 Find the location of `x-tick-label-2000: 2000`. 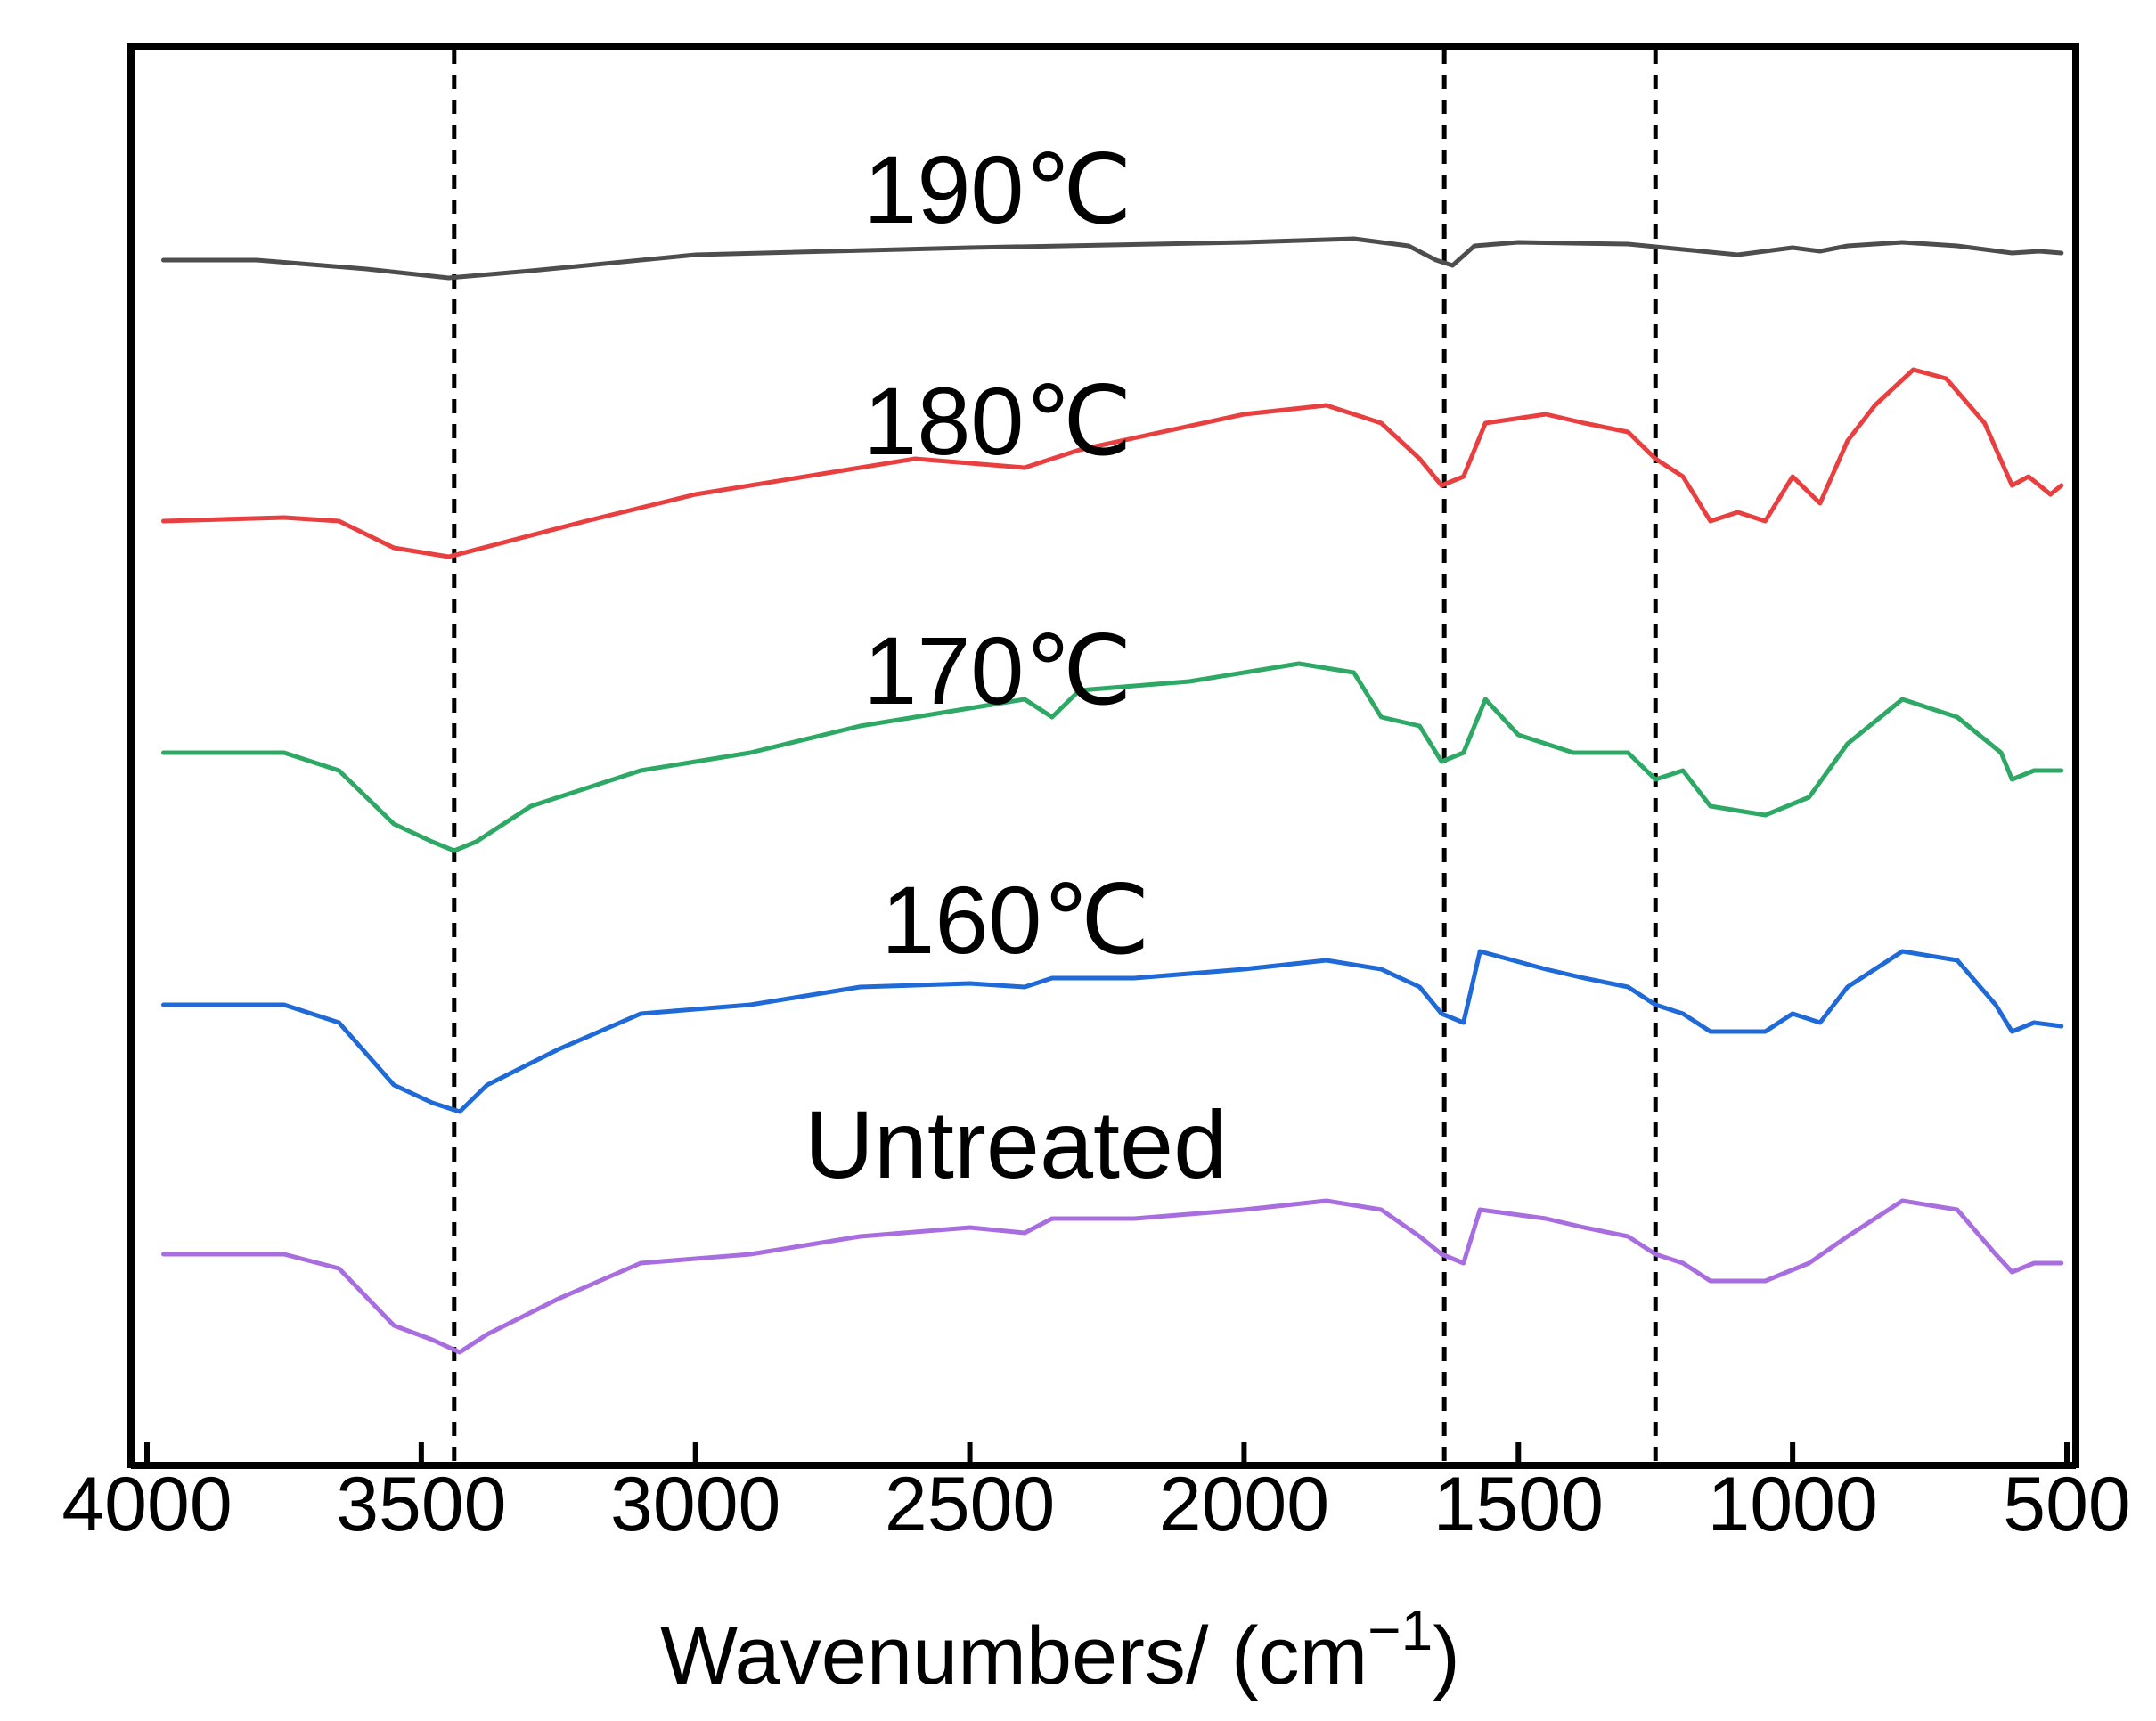

x-tick-label-2000: 2000 is located at coordinates (1244, 1504).